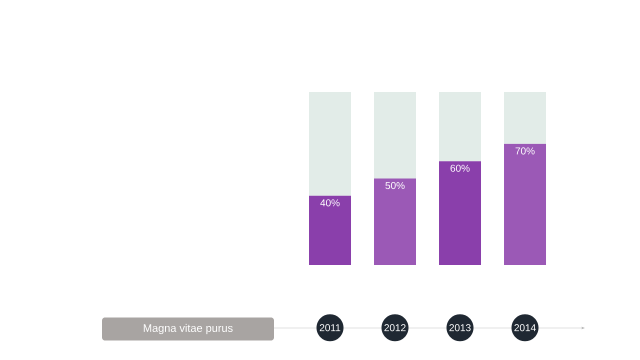  I want to click on data-label: 60%, so click(460, 168).